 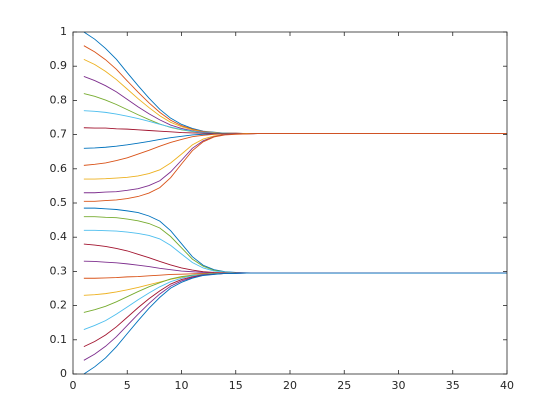 I want to click on x-tick-label: 35, so click(x=453, y=385).